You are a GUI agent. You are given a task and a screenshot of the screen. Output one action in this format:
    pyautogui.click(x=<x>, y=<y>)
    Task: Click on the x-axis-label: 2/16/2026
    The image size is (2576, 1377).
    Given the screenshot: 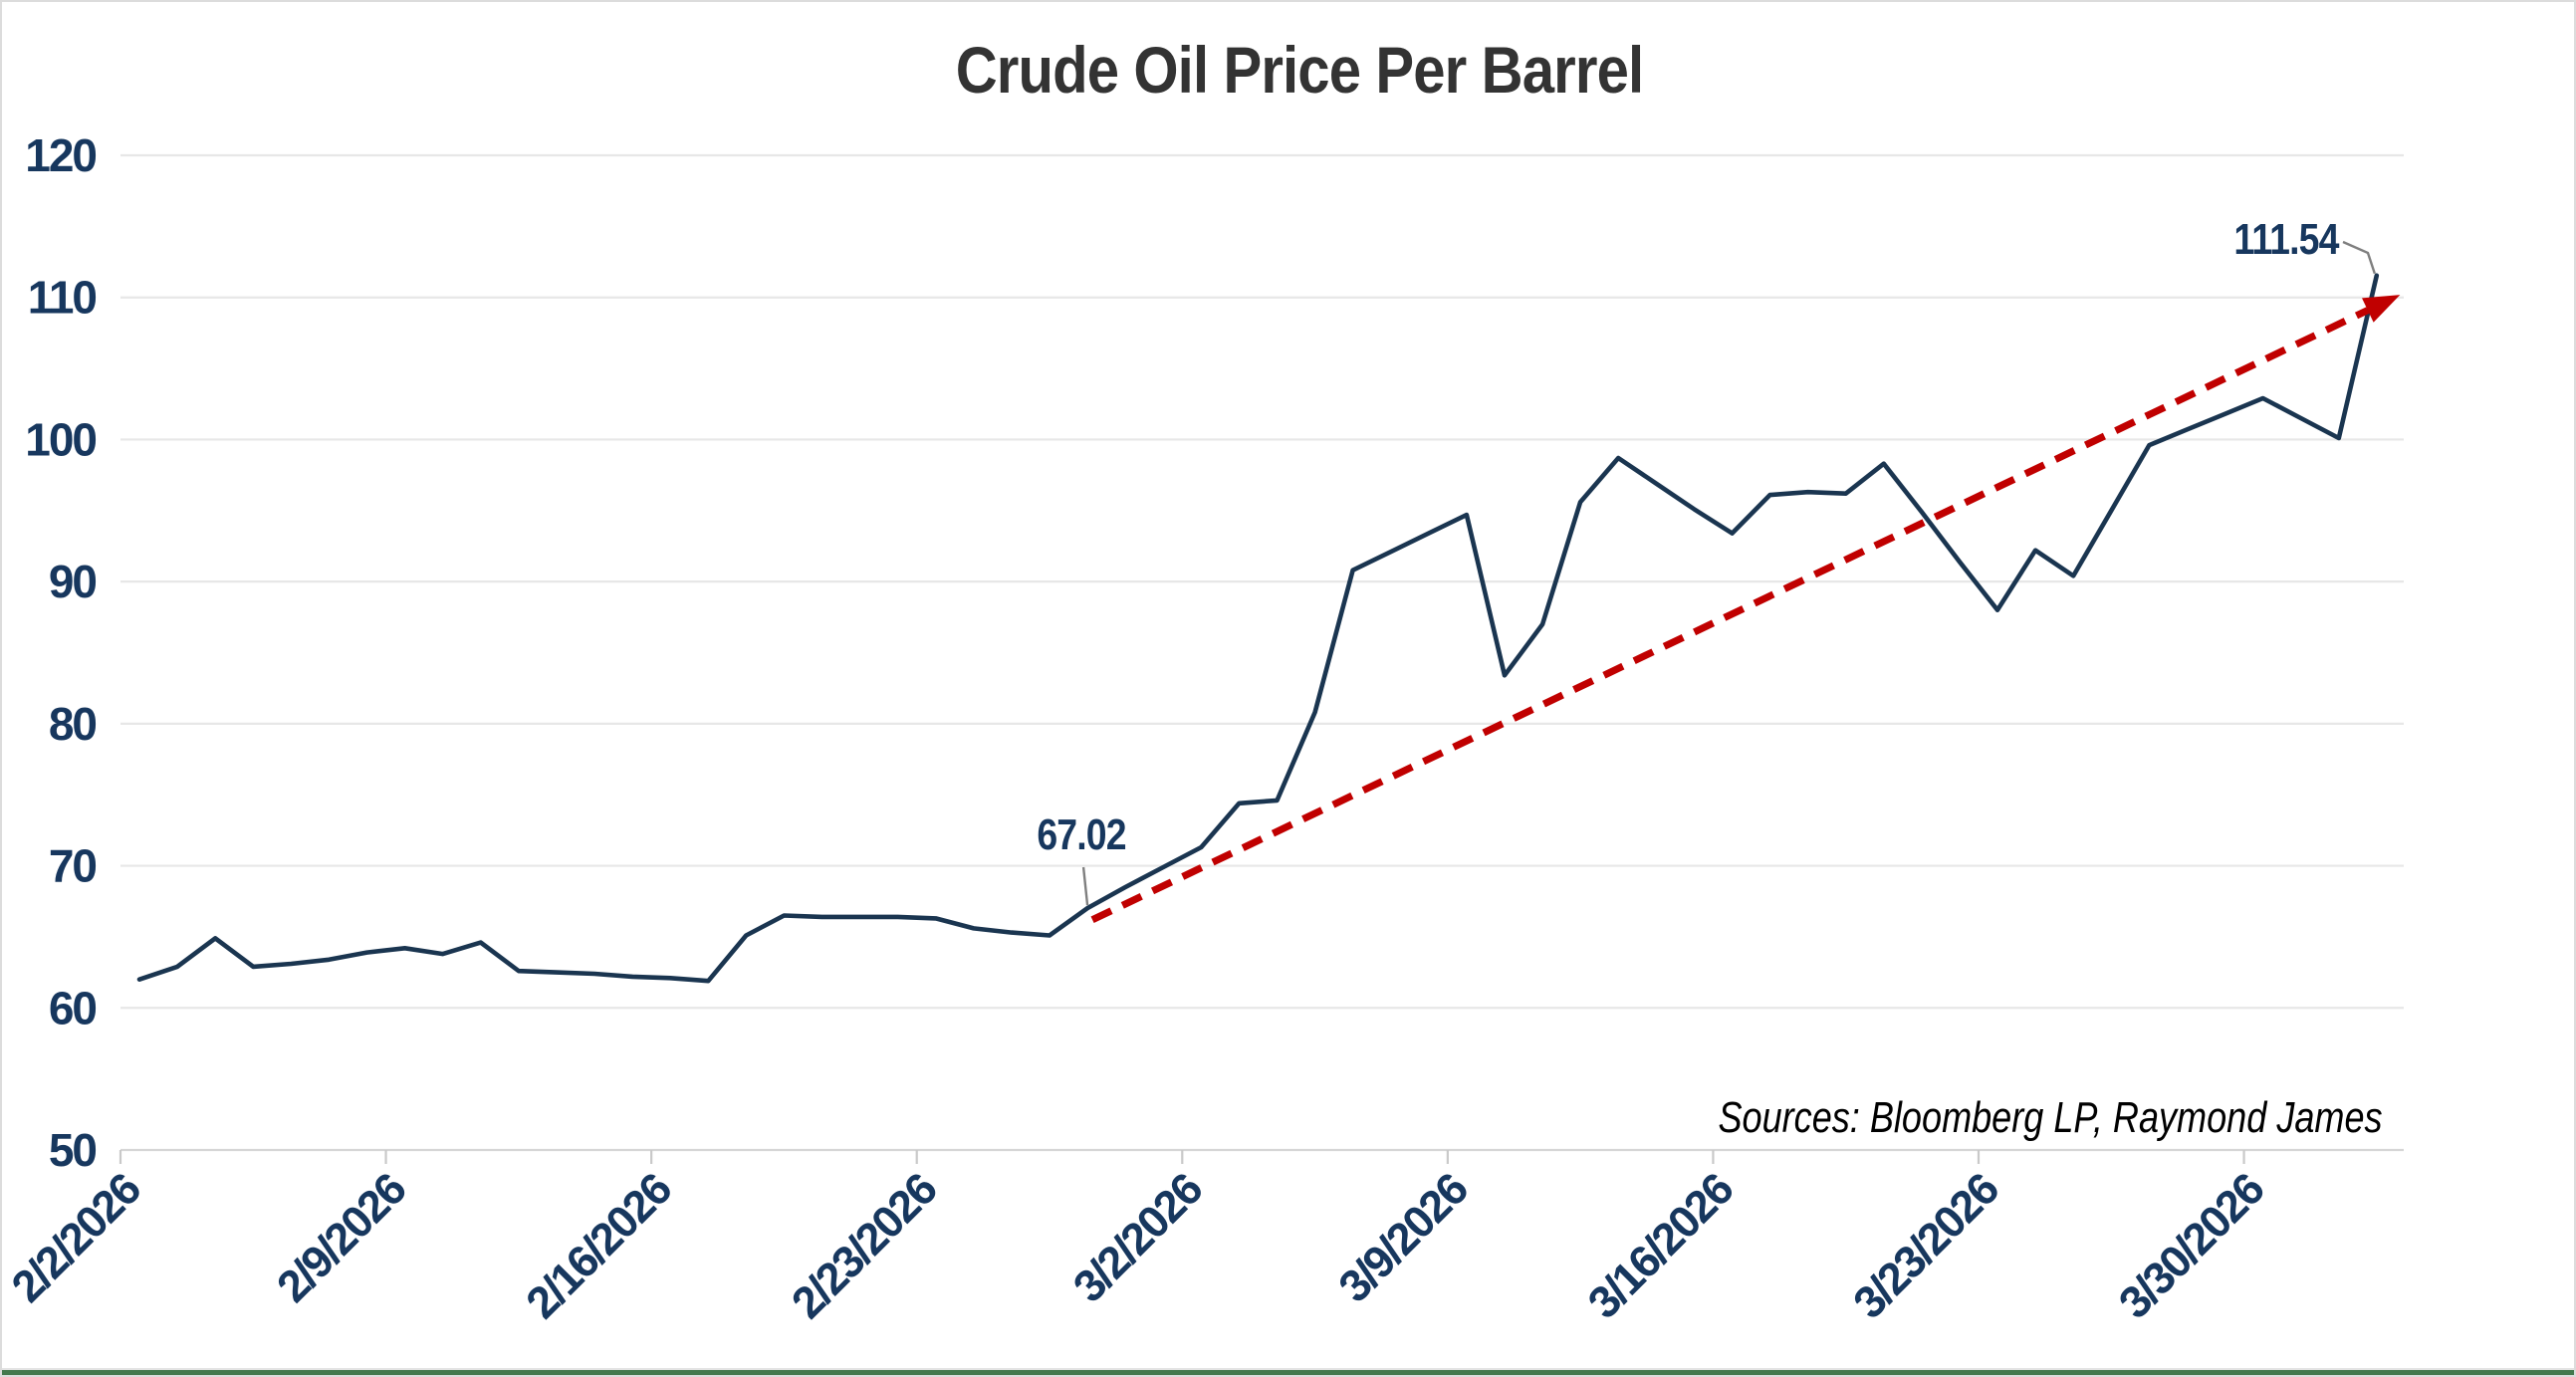 What is the action you would take?
    pyautogui.click(x=598, y=1245)
    